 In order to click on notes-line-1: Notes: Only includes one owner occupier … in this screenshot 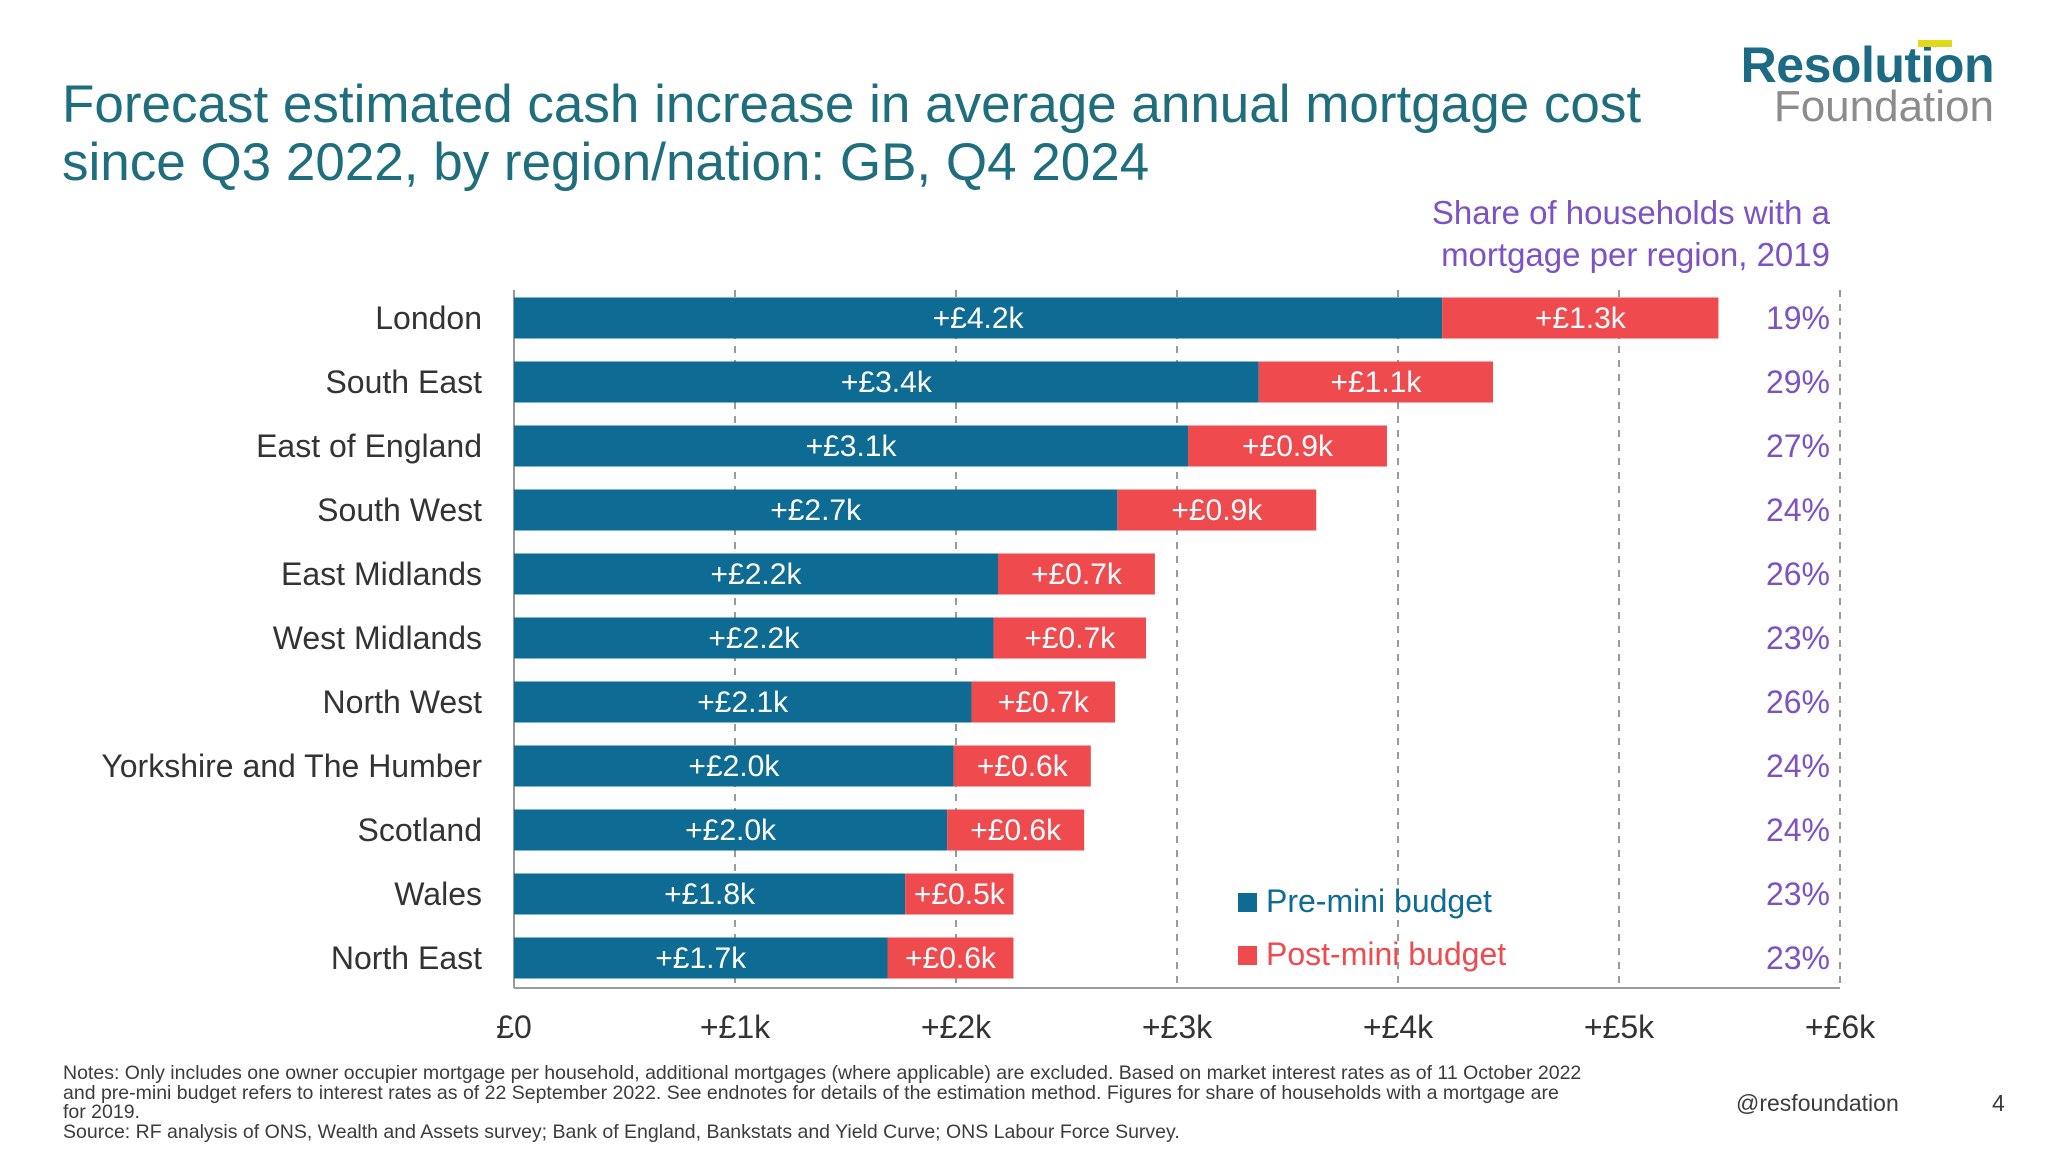, I will do `click(822, 1073)`.